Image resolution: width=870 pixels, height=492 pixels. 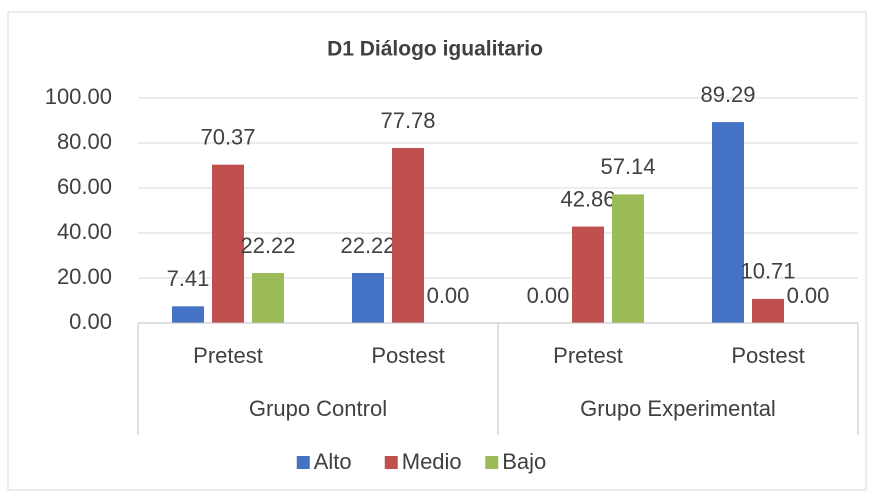 What do you see at coordinates (84, 141) in the screenshot?
I see `y-tick-label: 80.00` at bounding box center [84, 141].